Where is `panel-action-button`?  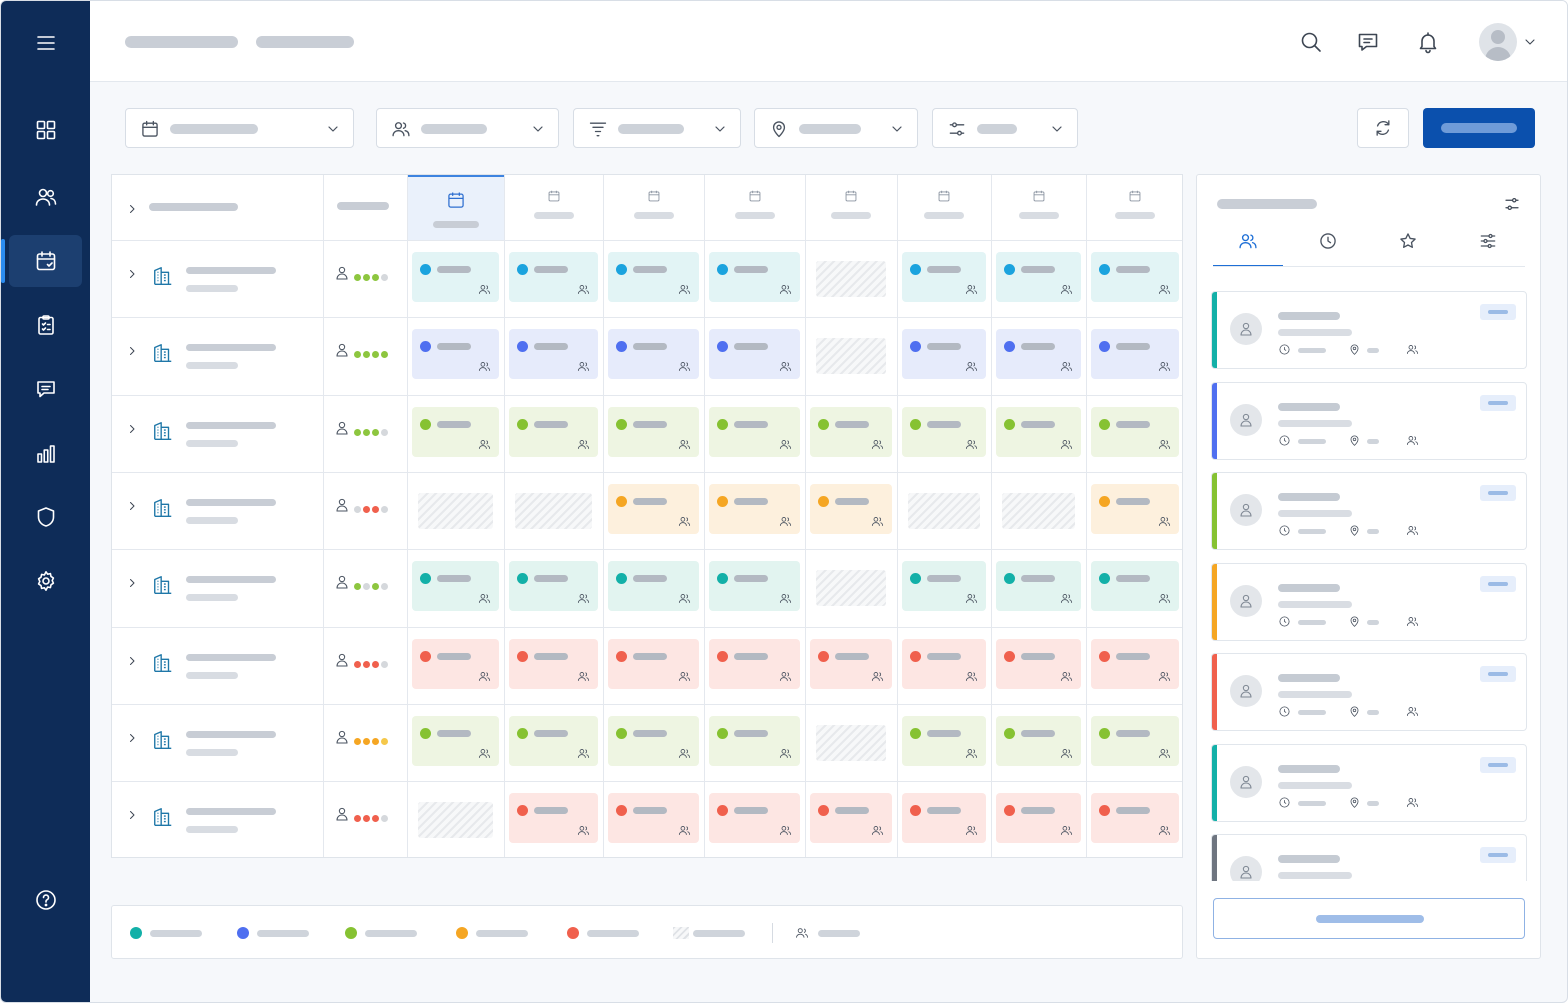 panel-action-button is located at coordinates (1369, 918).